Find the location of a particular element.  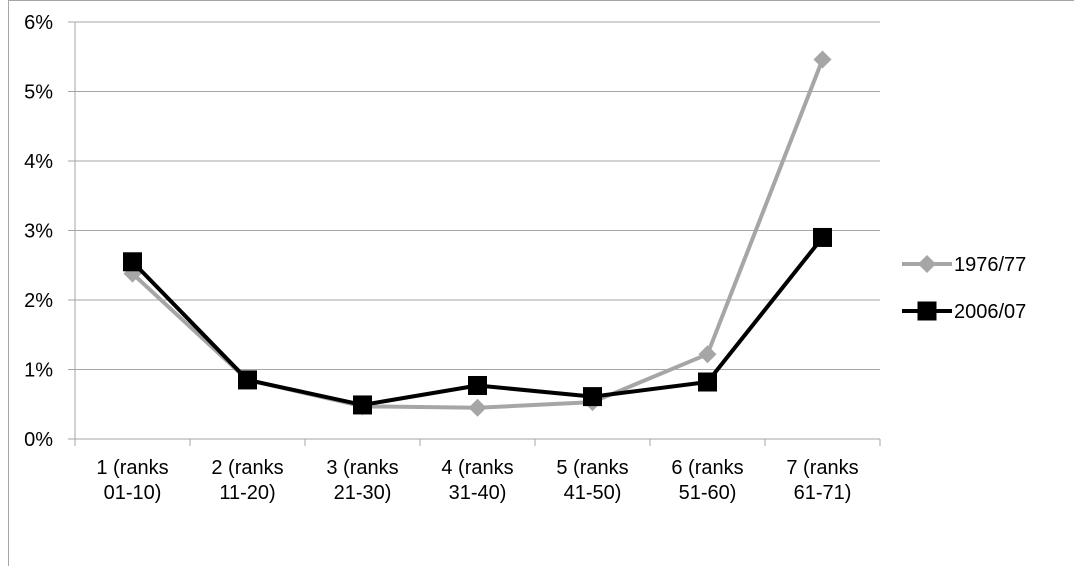

y-axis-tick-labels: 0% 1% 2% 3% 4% 5% 6% is located at coordinates (38, 231).